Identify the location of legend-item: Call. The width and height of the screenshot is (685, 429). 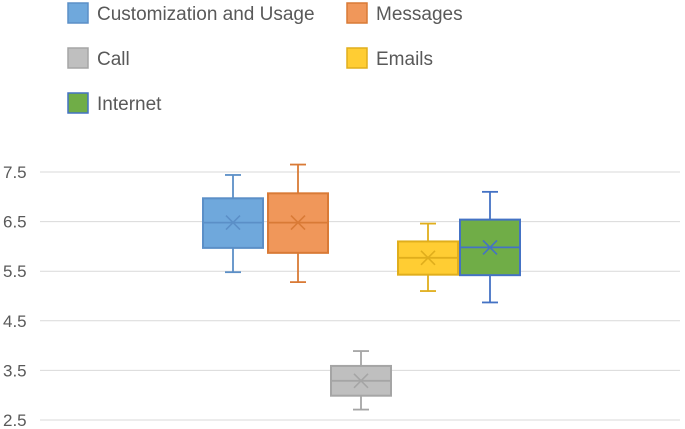
(98, 58).